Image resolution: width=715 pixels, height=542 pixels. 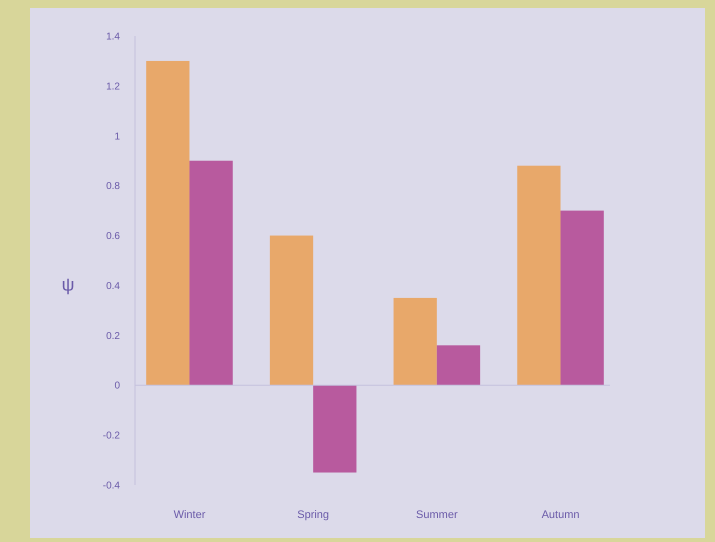 What do you see at coordinates (113, 286) in the screenshot?
I see `y-tick-label: 0.4` at bounding box center [113, 286].